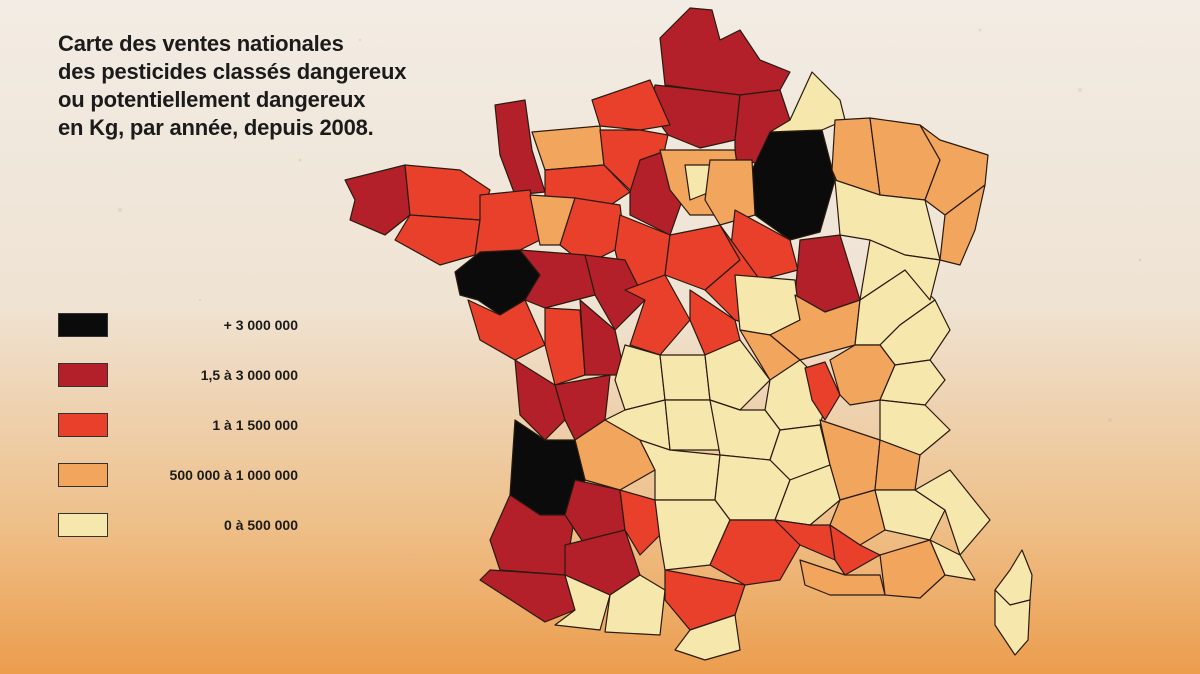 Image resolution: width=1200 pixels, height=674 pixels. I want to click on legend-item: 1,5 à 3 000 000, so click(183, 388).